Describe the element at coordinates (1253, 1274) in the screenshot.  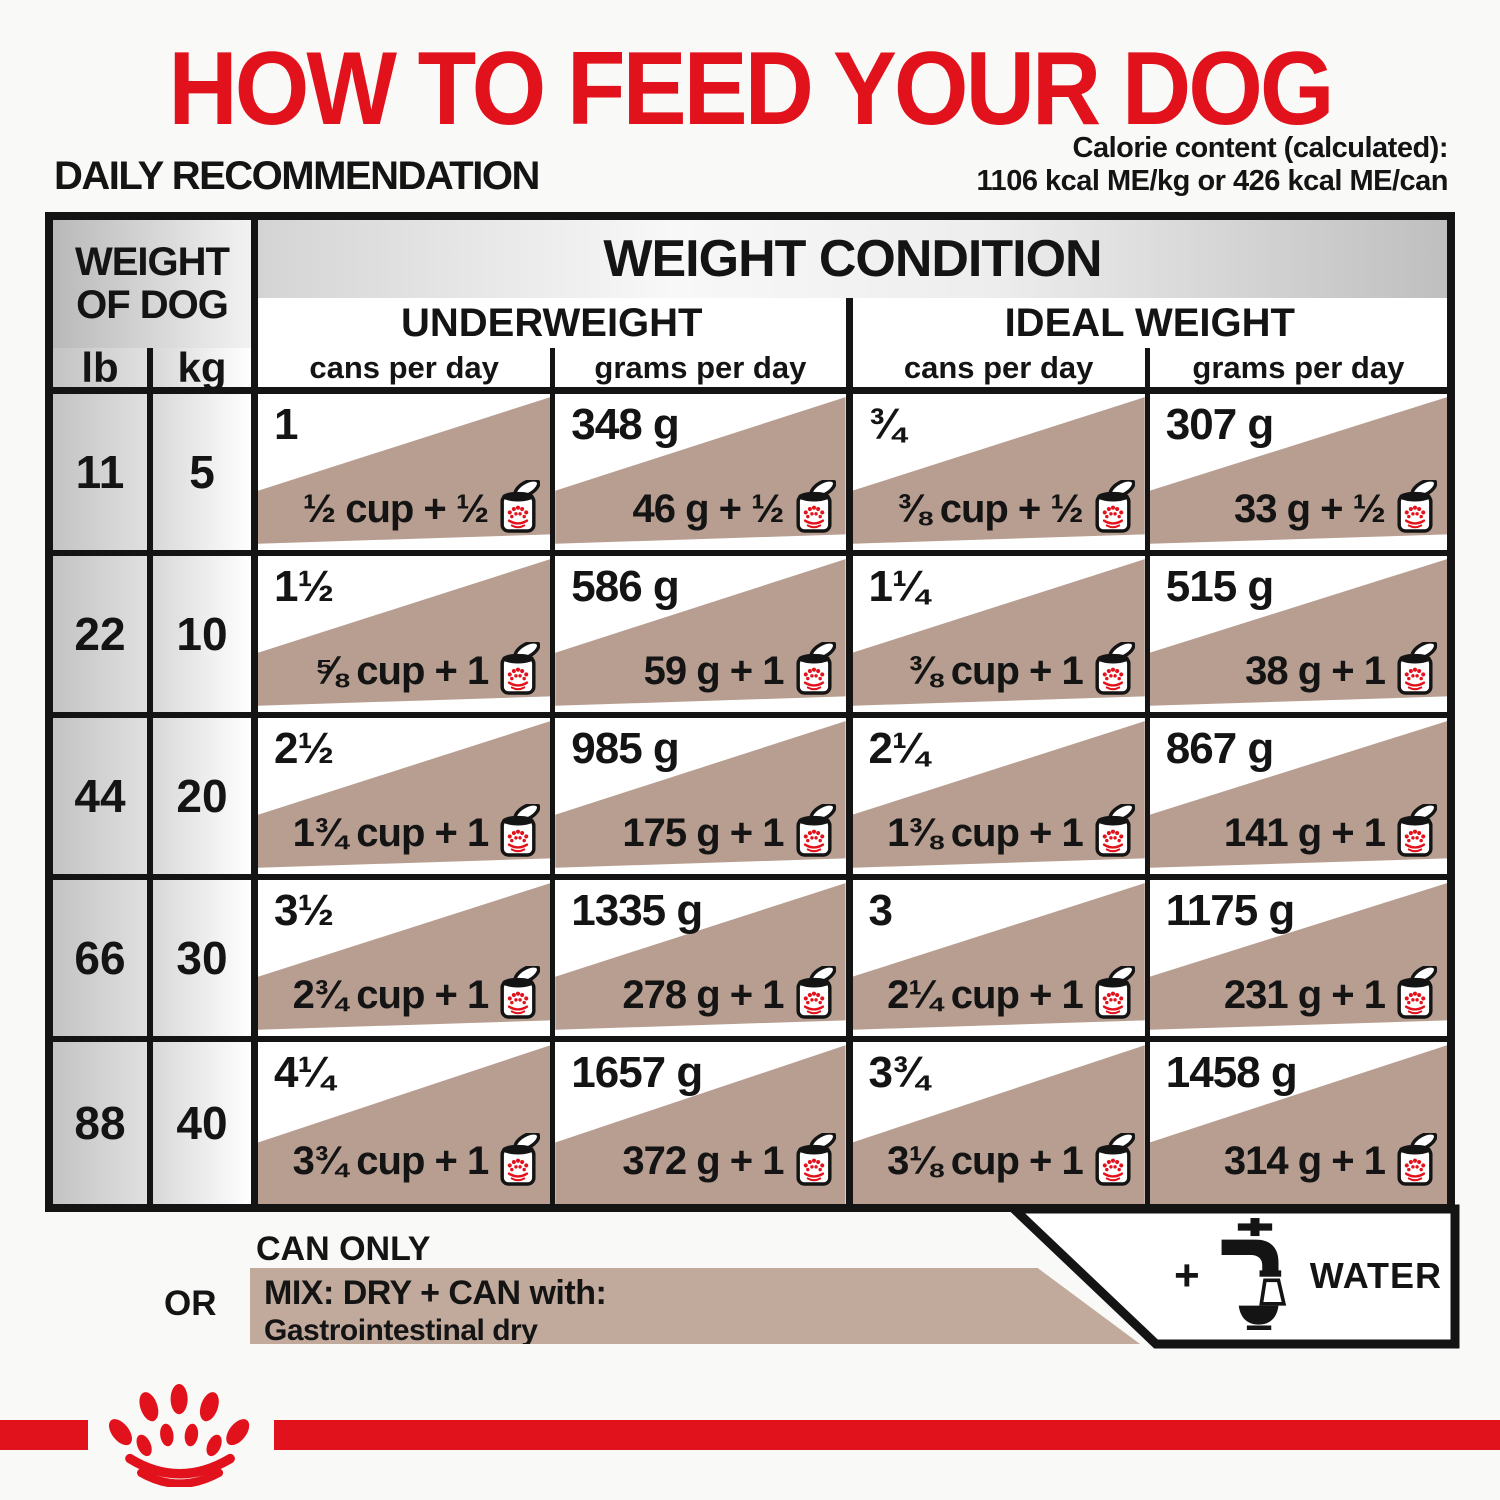
I see `water-faucet-icon` at that location.